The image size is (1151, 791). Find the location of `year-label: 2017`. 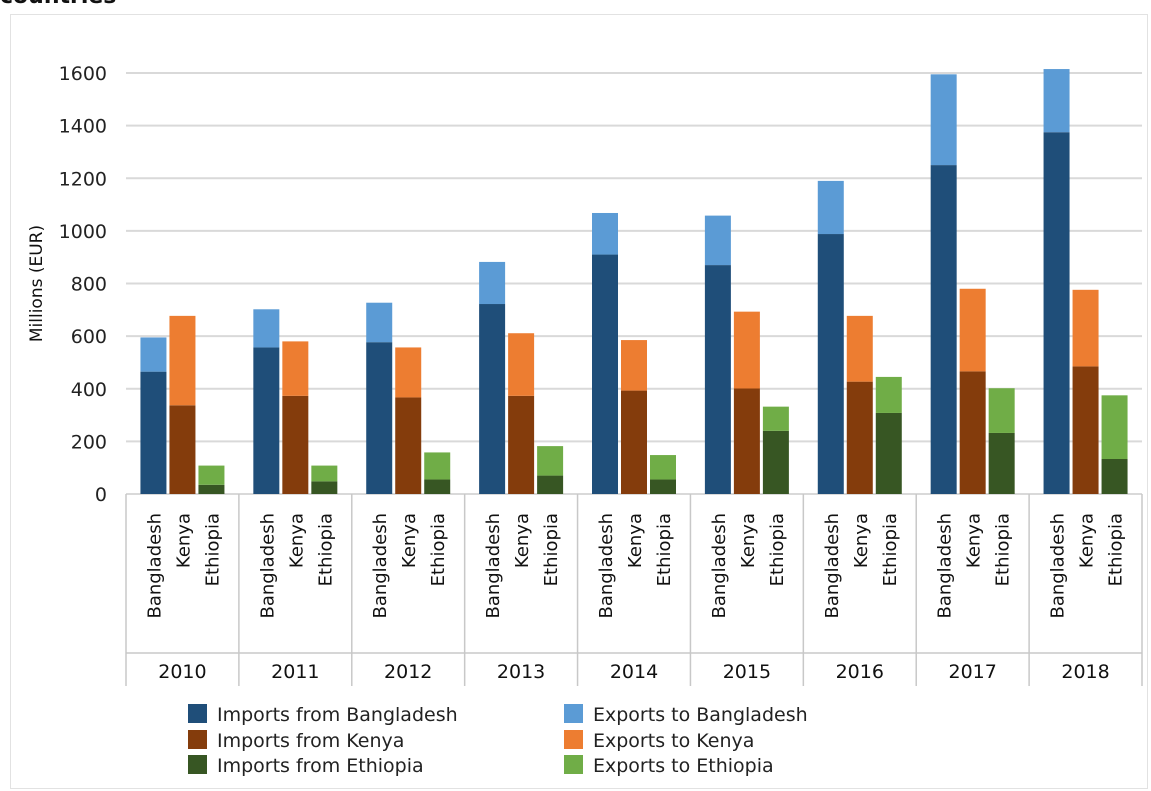

year-label: 2017 is located at coordinates (972, 672).